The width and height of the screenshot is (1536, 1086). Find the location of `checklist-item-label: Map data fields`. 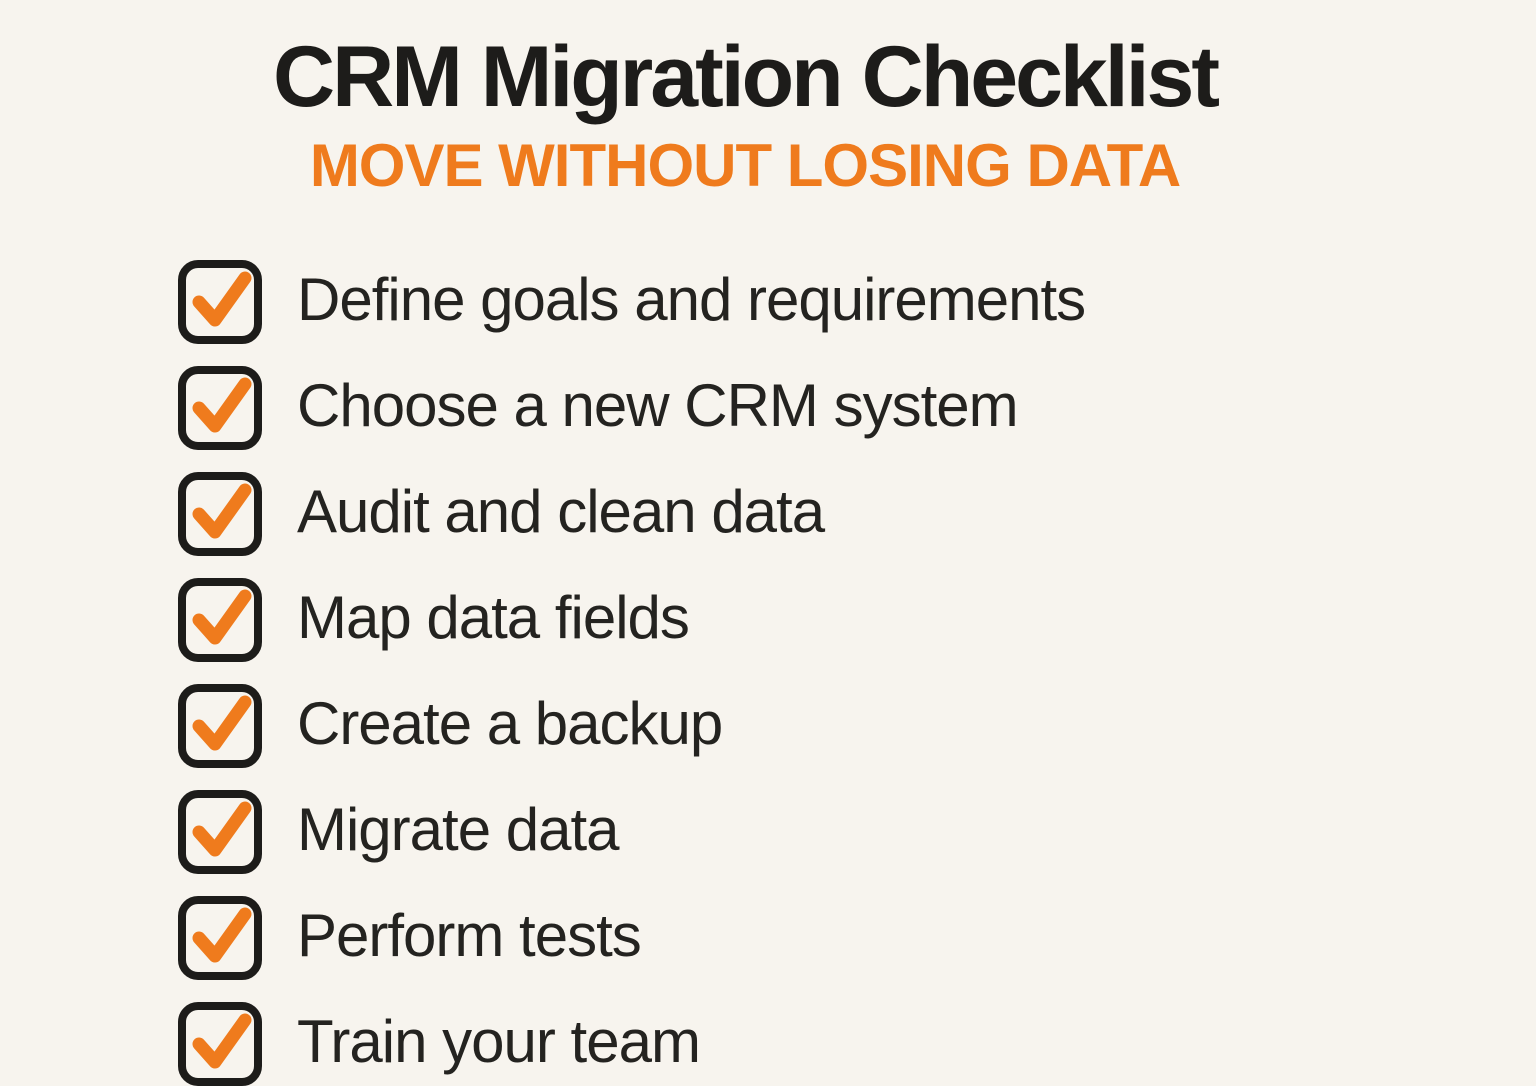

checklist-item-label: Map data fields is located at coordinates (493, 617).